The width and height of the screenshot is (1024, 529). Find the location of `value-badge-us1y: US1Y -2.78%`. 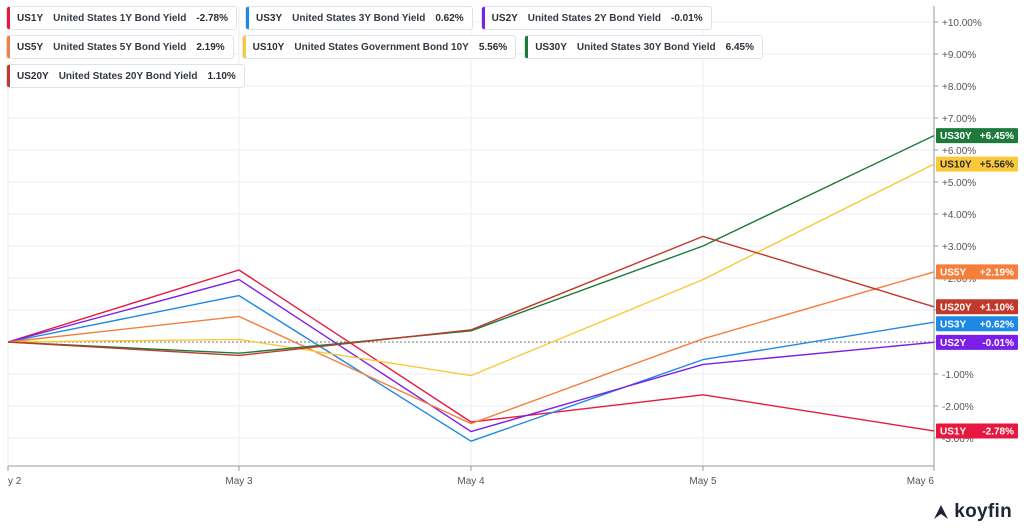

value-badge-us1y: US1Y -2.78% is located at coordinates (977, 431).